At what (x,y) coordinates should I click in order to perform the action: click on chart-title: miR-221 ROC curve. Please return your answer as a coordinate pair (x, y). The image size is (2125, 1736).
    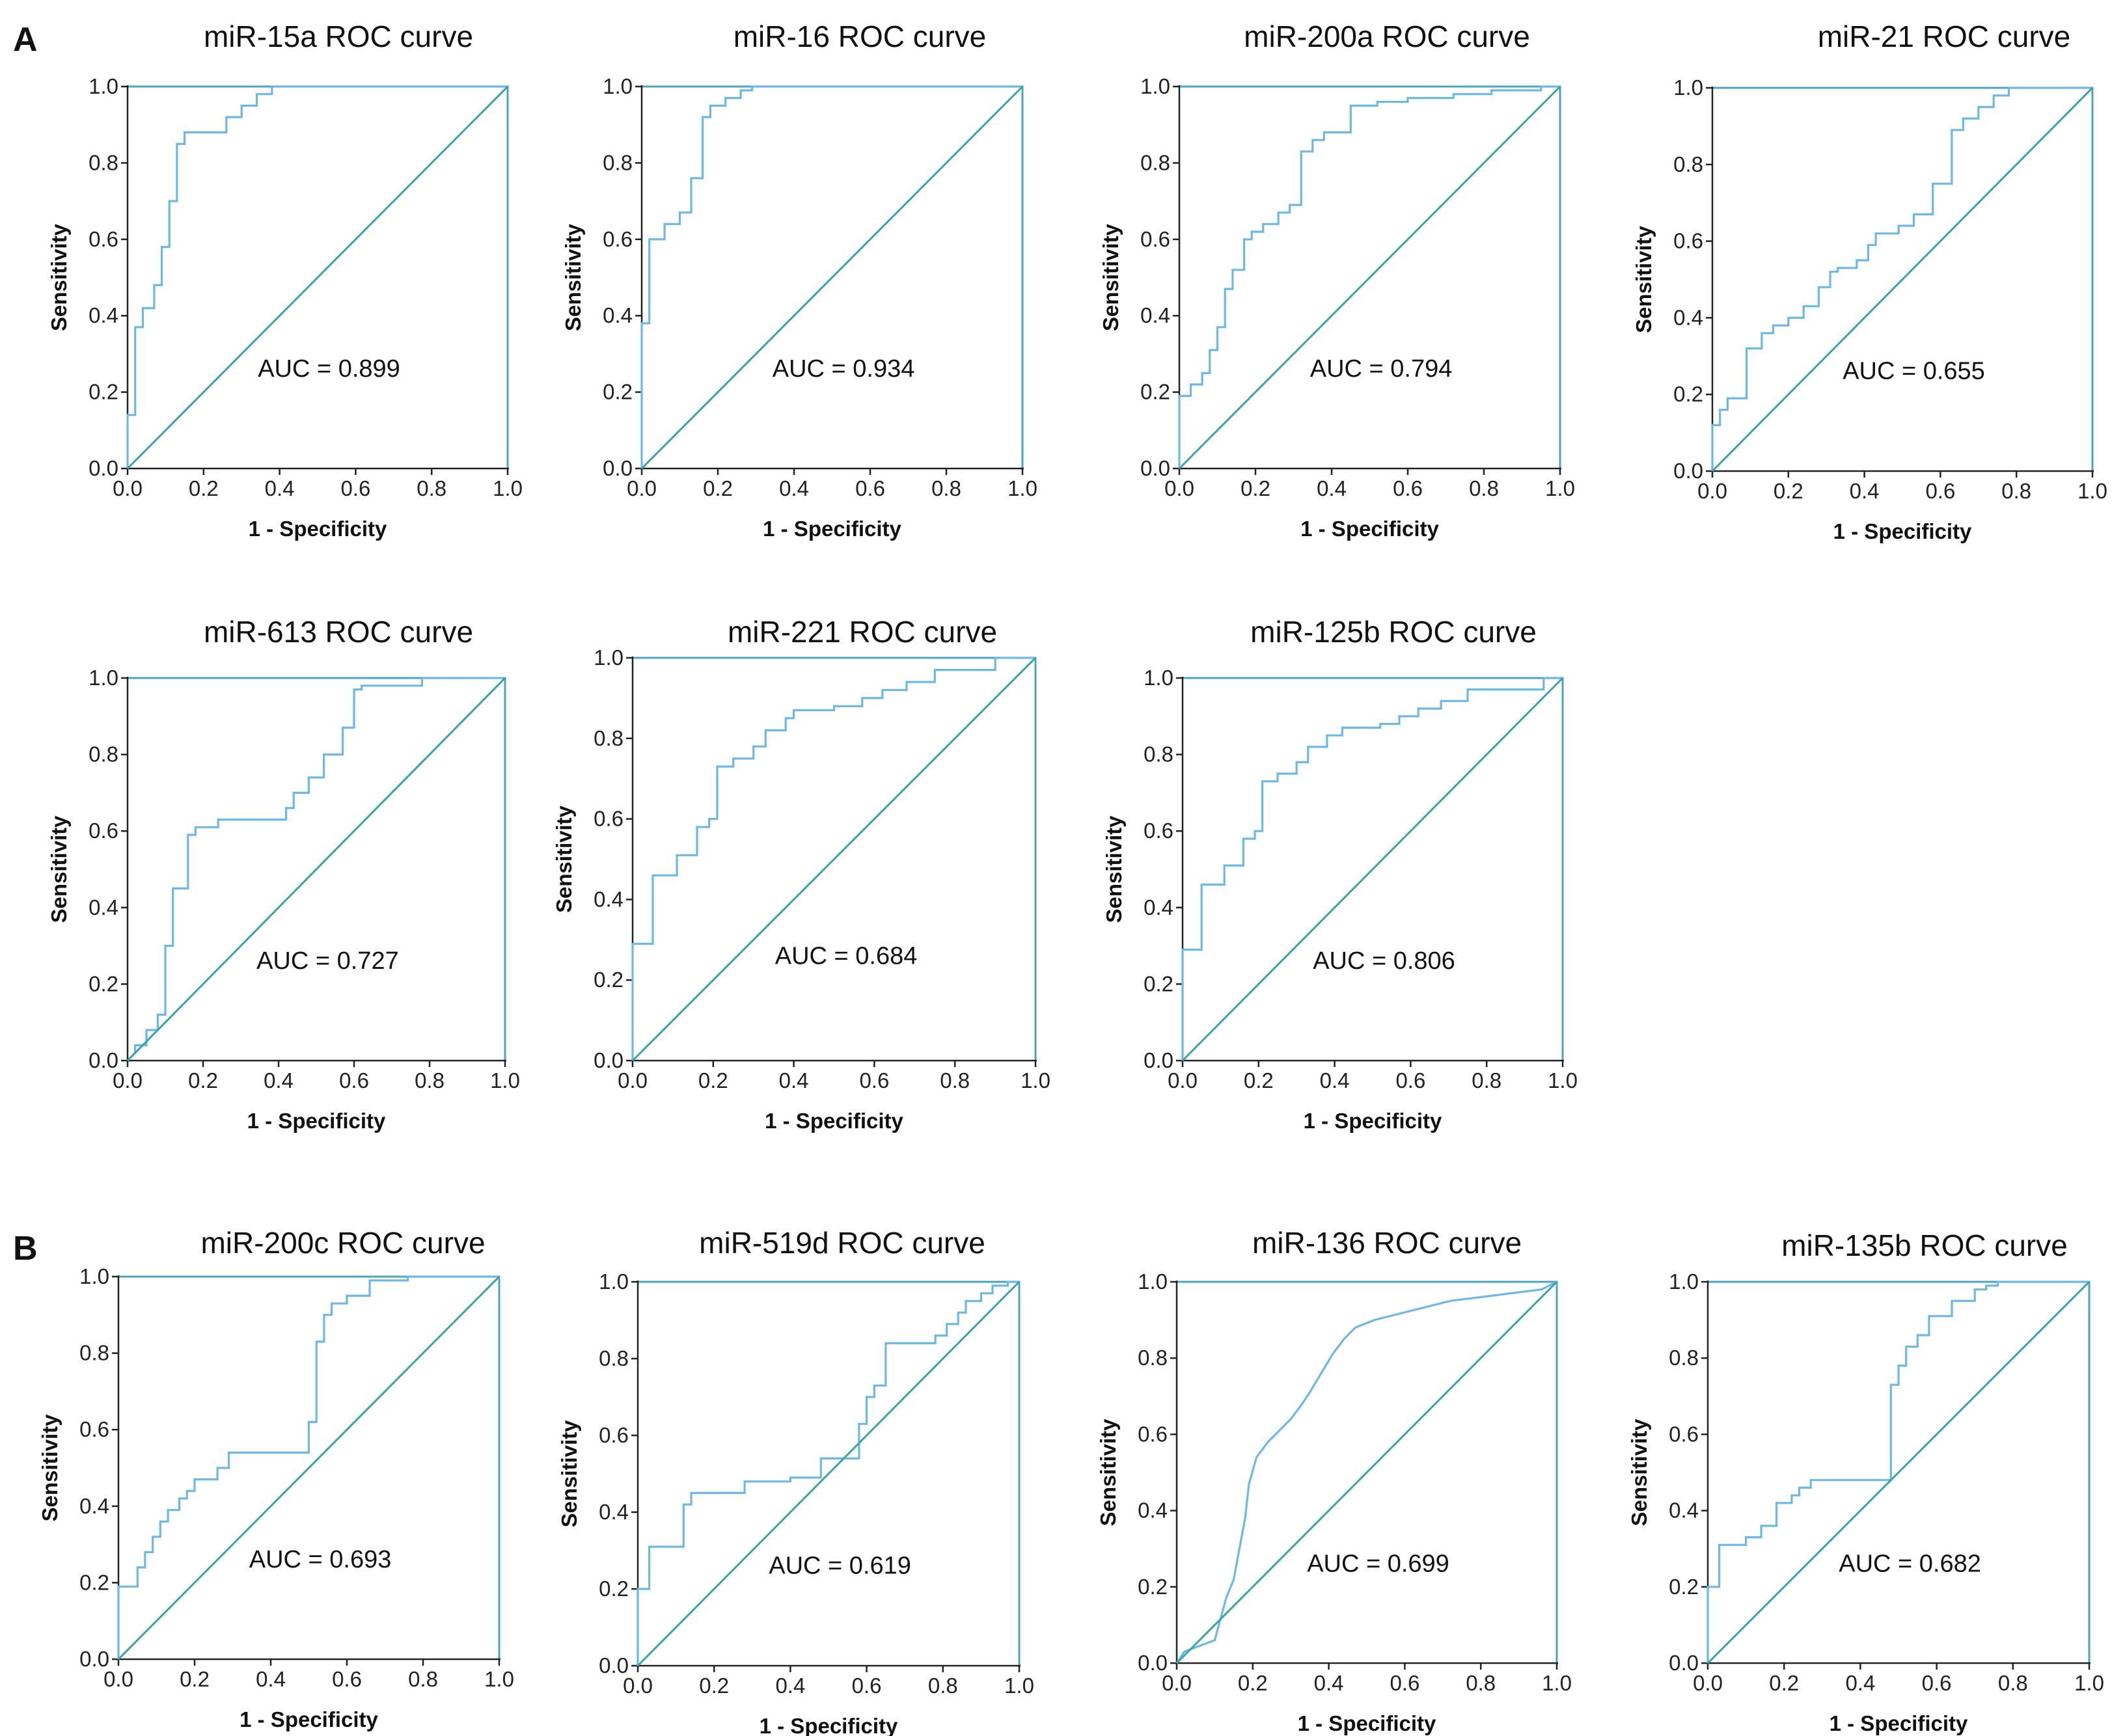
    Looking at the image, I should click on (863, 632).